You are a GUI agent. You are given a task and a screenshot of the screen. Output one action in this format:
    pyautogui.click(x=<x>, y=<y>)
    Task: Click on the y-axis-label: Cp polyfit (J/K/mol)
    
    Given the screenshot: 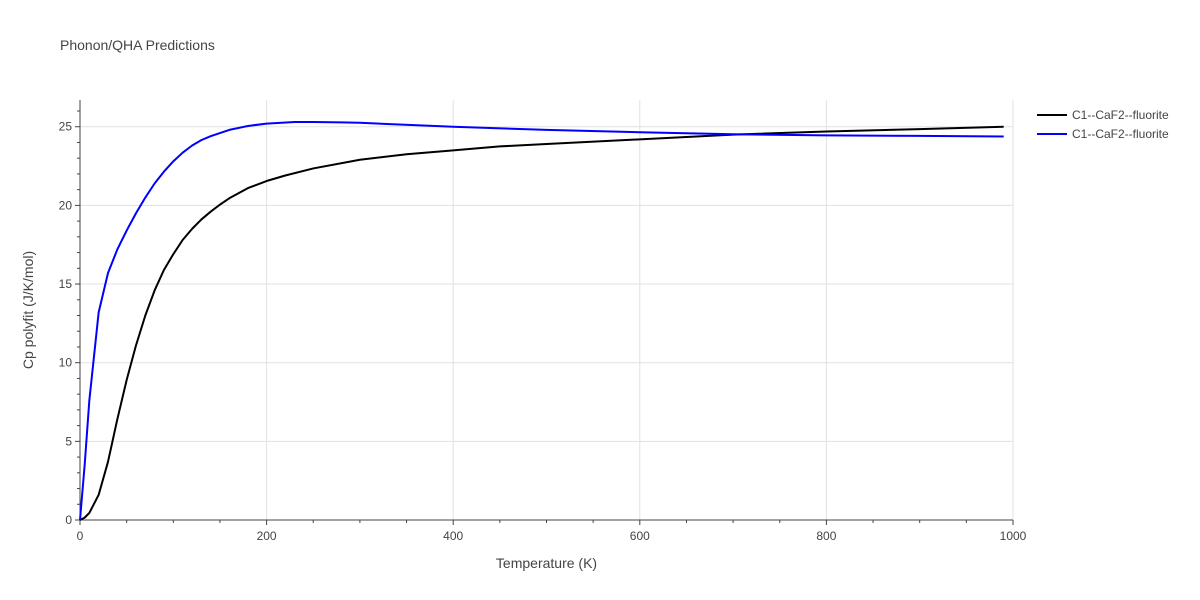 What is the action you would take?
    pyautogui.click(x=28, y=310)
    